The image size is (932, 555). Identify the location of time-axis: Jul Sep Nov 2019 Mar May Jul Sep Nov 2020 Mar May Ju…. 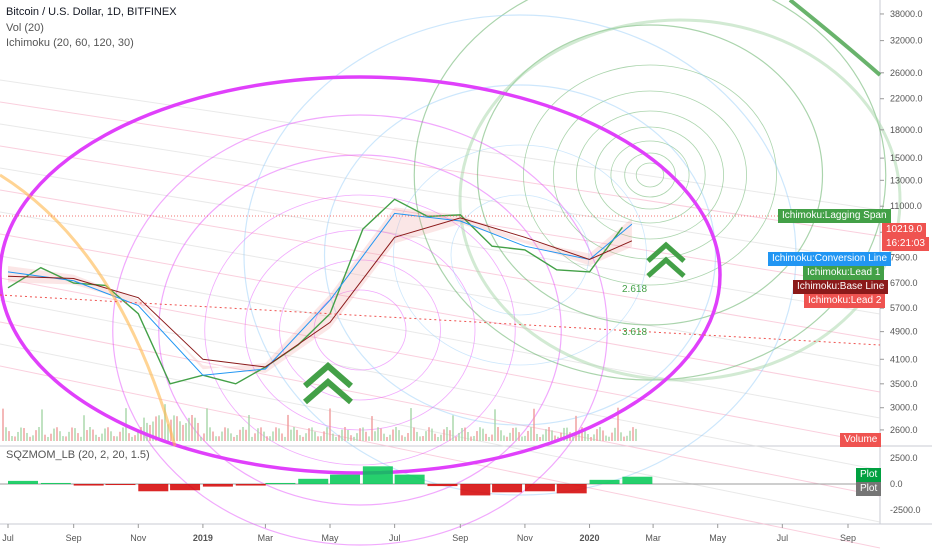
(429, 533).